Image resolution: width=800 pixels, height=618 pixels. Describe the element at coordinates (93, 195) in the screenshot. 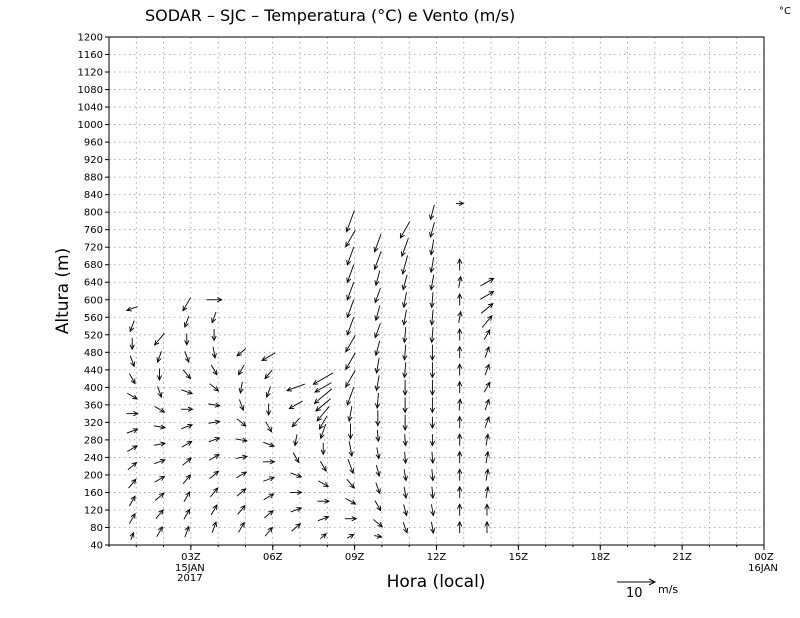

I see `y-tick-label: 840` at that location.